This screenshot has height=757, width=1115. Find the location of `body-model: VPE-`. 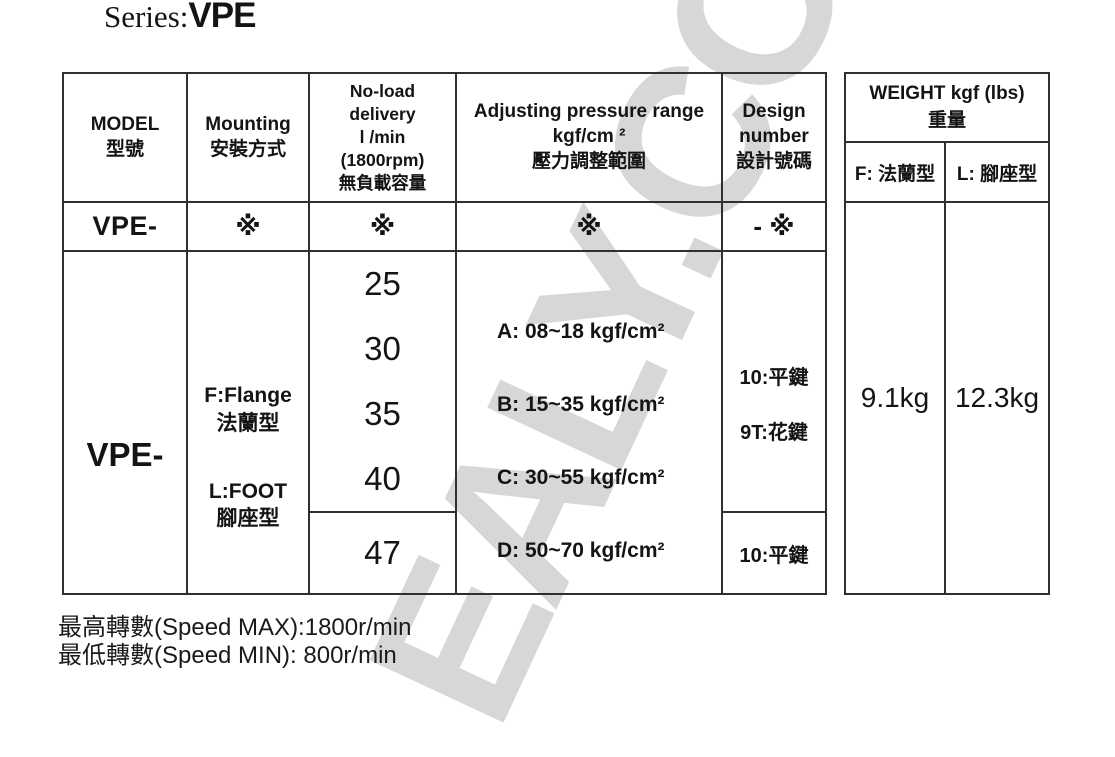

body-model: VPE- is located at coordinates (126, 422).